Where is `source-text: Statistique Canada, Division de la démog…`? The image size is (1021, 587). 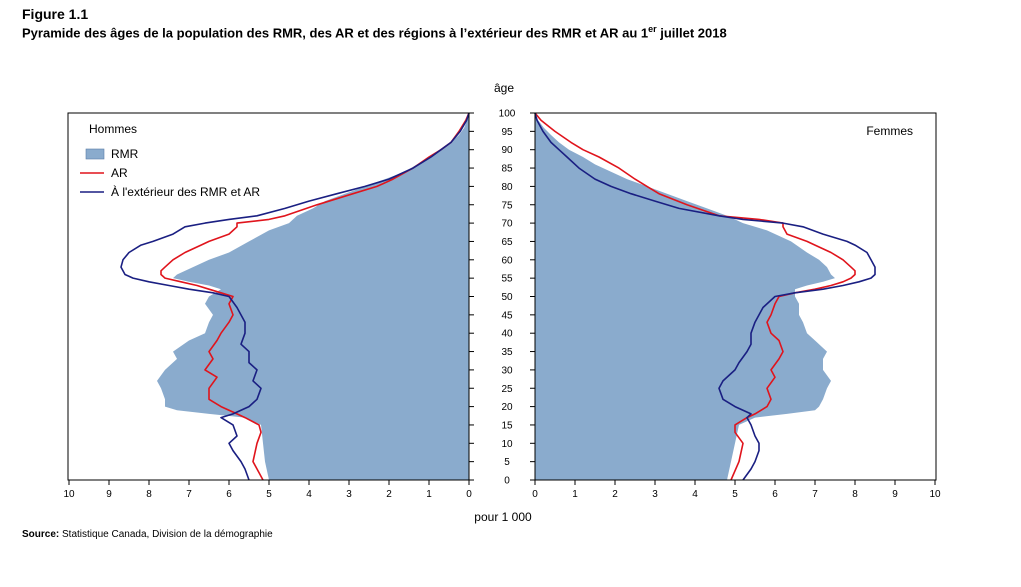
source-text: Statistique Canada, Division de la démog… is located at coordinates (166, 534).